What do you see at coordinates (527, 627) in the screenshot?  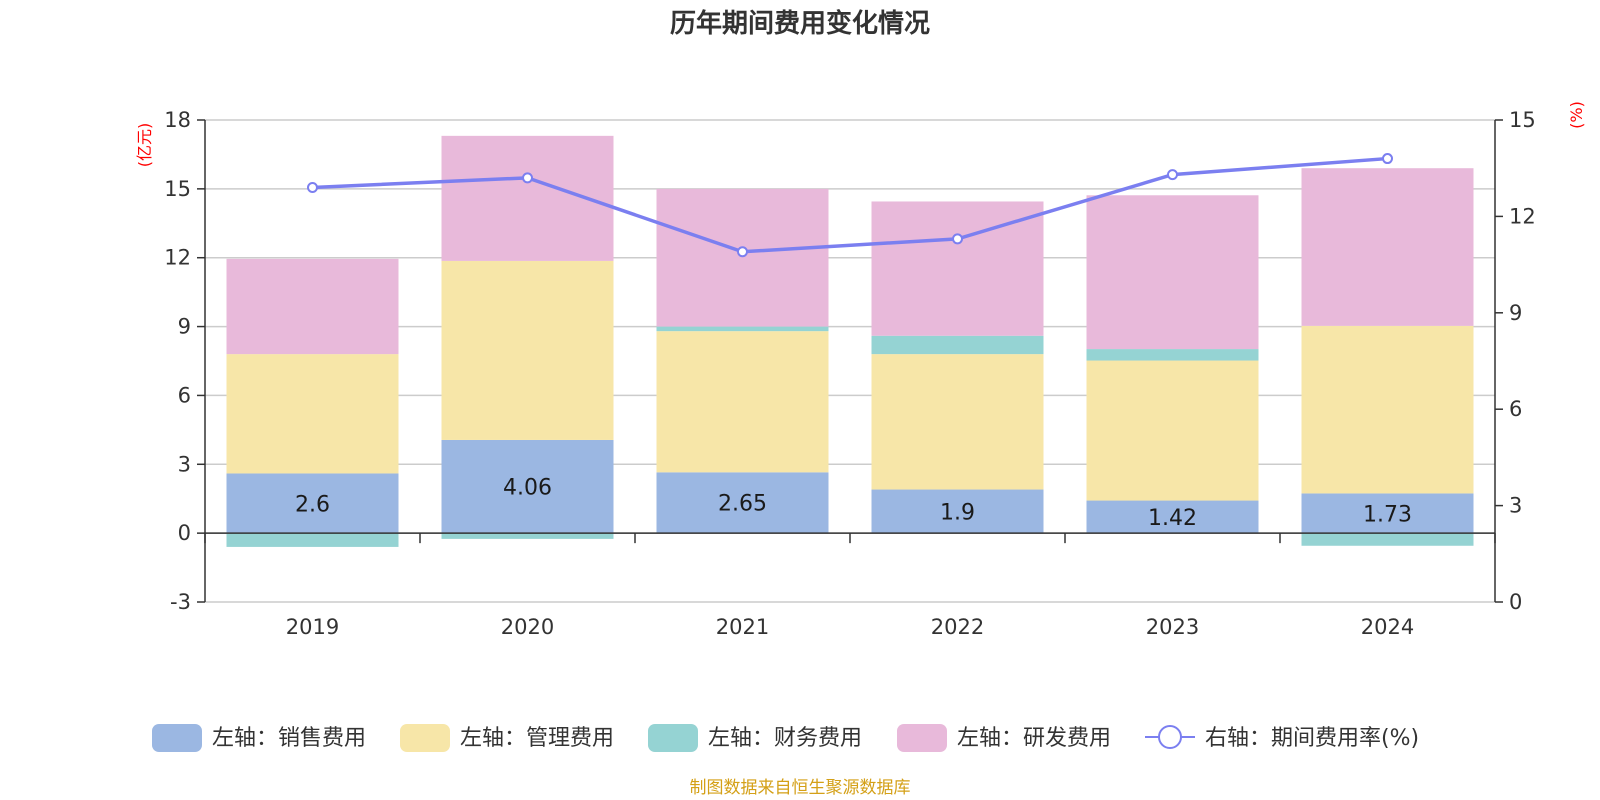 I see `x-tick-label: 2020` at bounding box center [527, 627].